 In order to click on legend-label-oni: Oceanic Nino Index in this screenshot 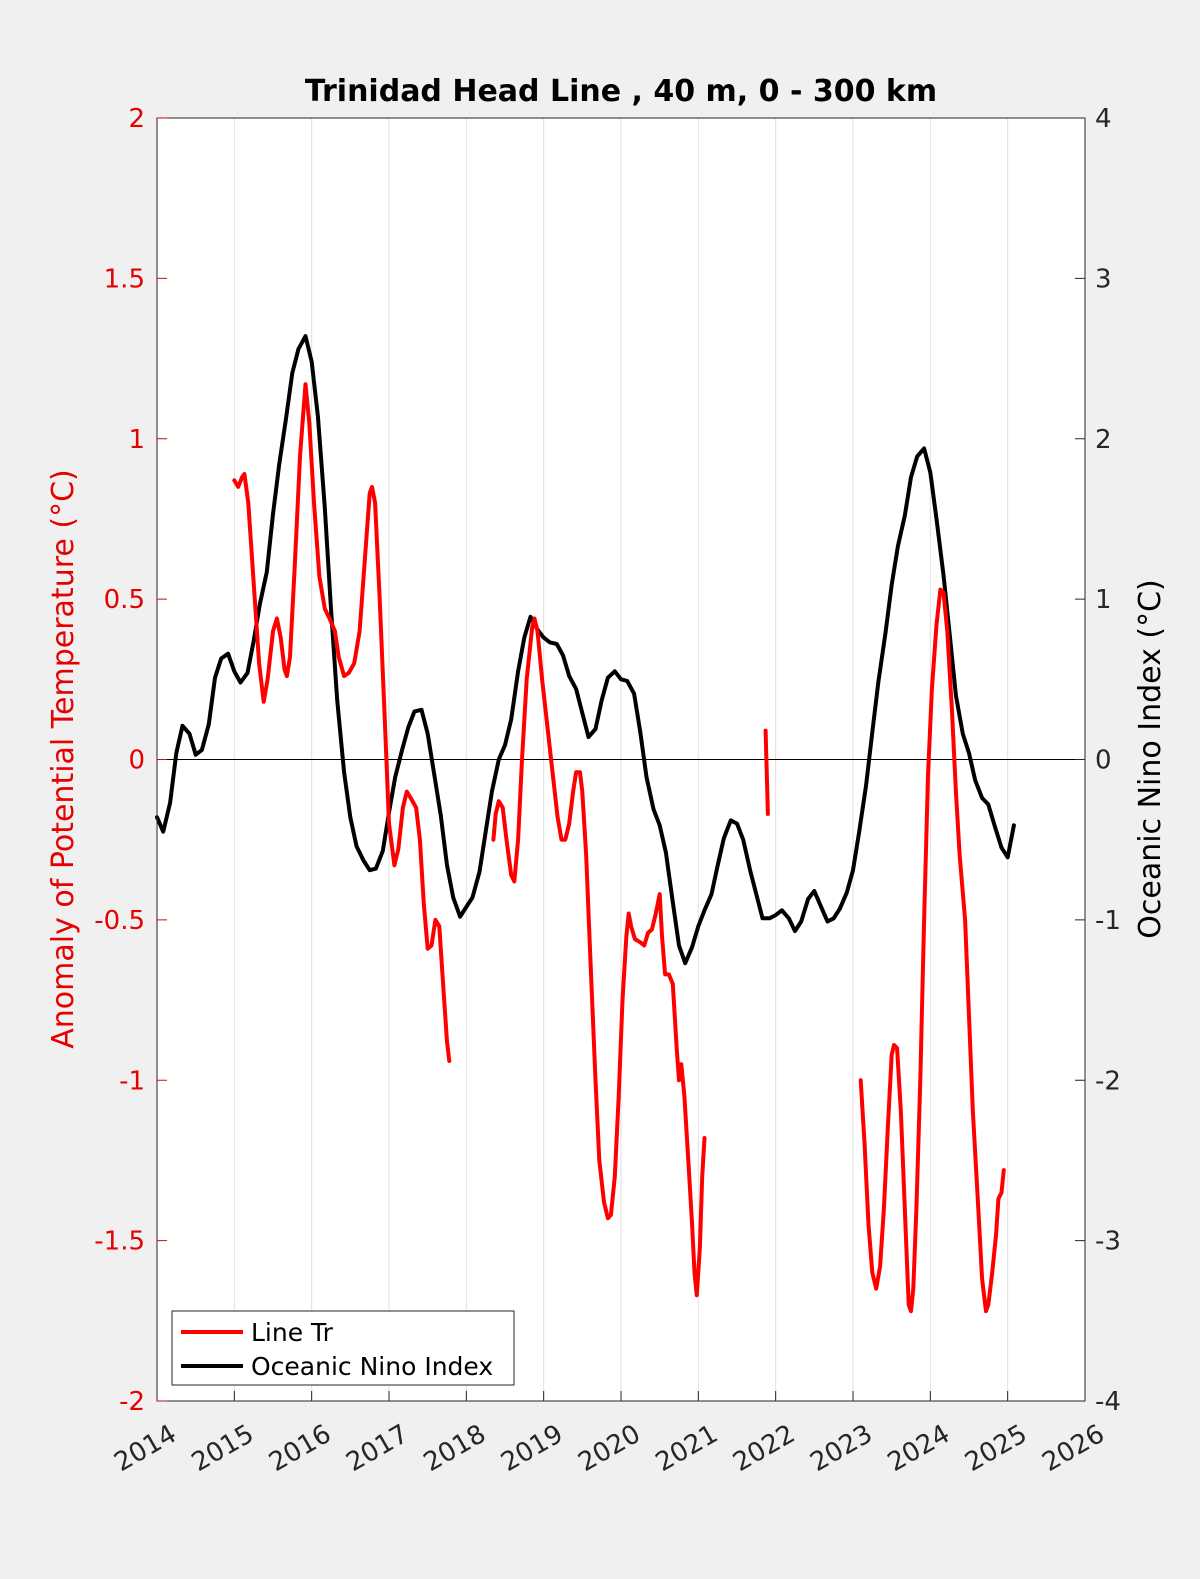, I will do `click(372, 1366)`.